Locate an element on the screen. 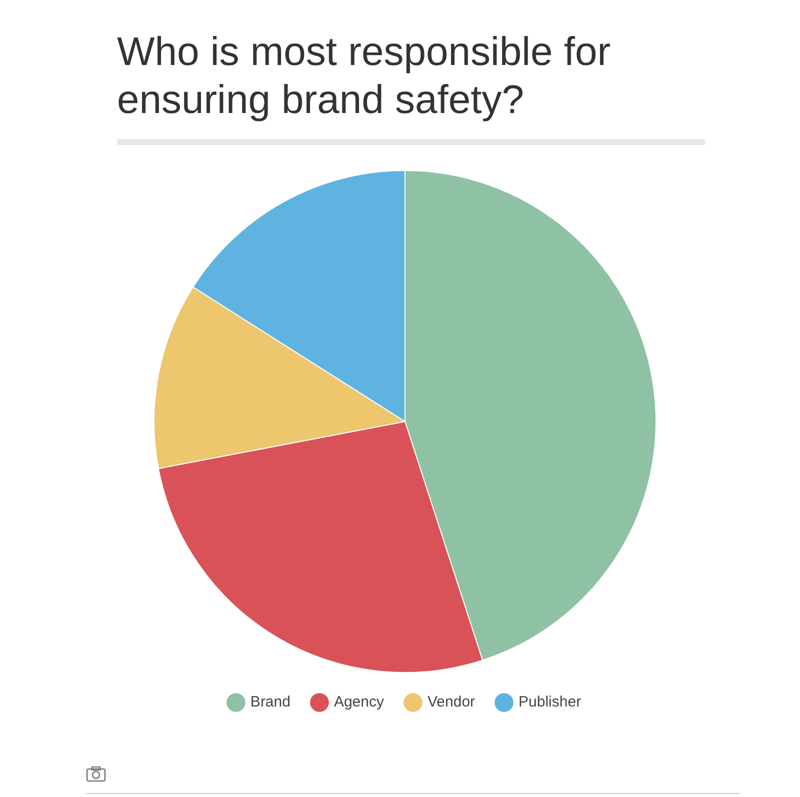 This screenshot has height=797, width=800. legend-label: Publisher is located at coordinates (550, 702).